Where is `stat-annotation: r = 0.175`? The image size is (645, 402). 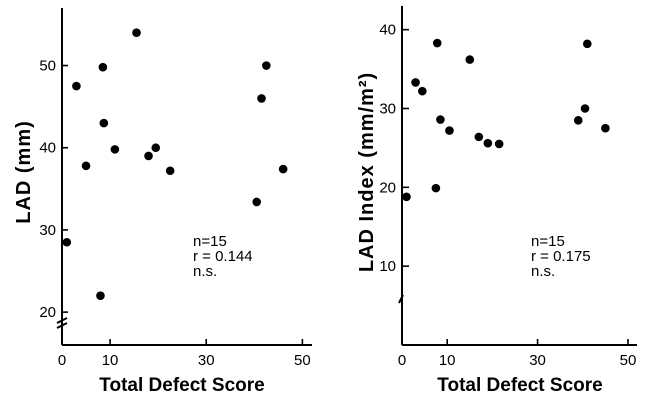 stat-annotation: r = 0.175 is located at coordinates (561, 256).